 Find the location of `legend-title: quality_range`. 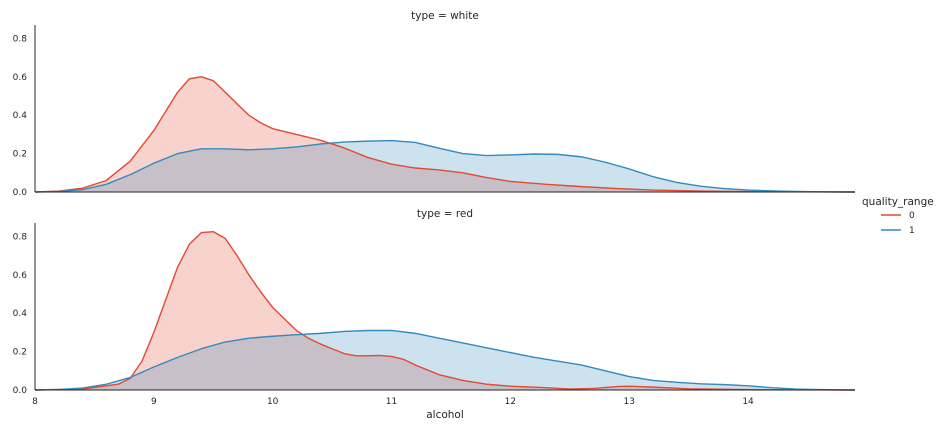

legend-title: quality_range is located at coordinates (898, 202).